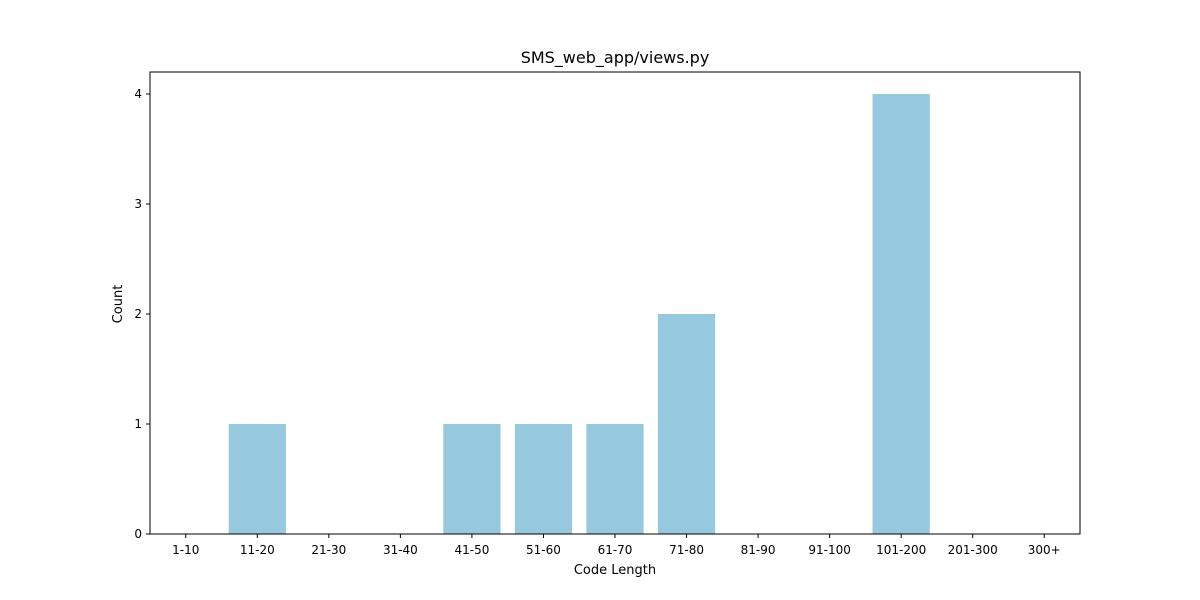 This screenshot has height=600, width=1200. I want to click on y-axis-label: Count, so click(118, 304).